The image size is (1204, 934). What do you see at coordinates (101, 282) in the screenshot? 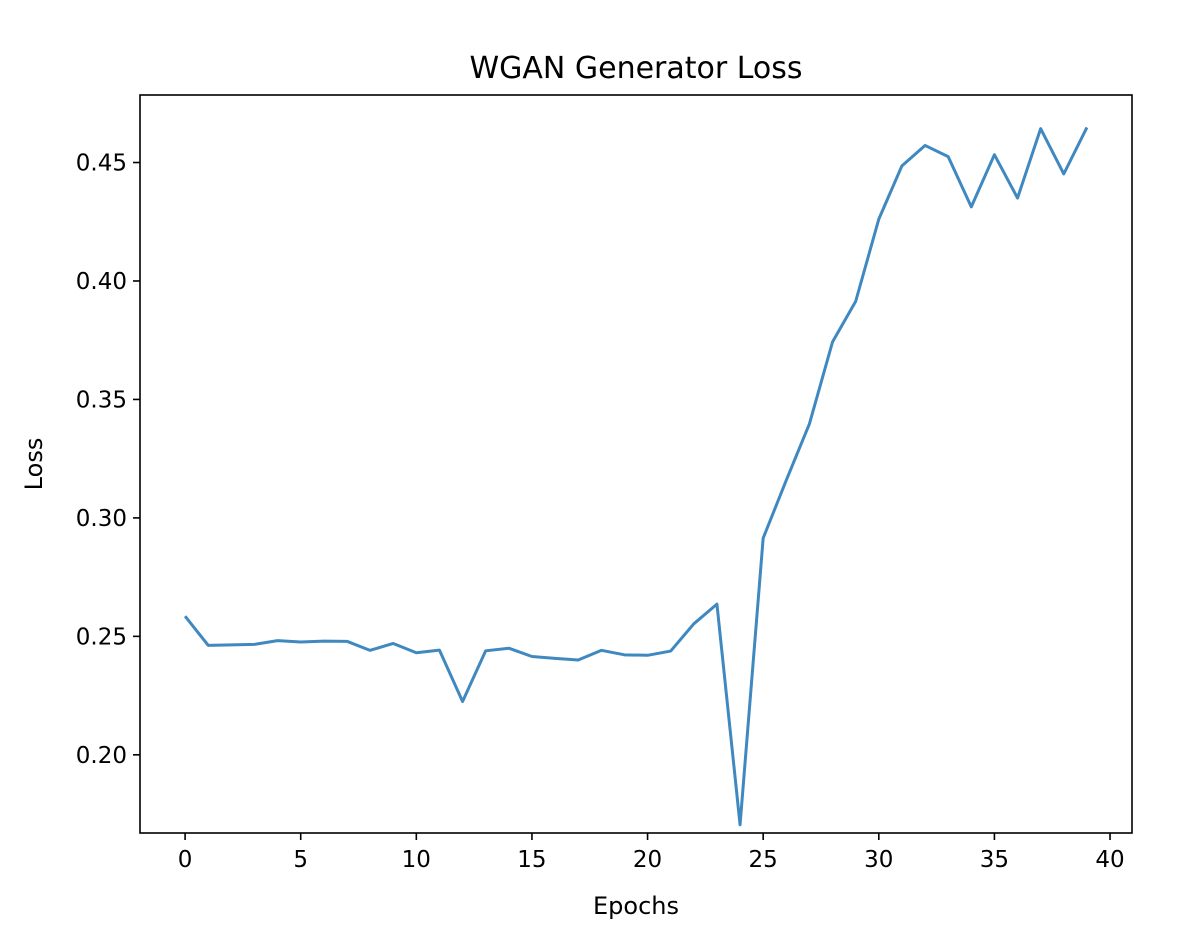
I see `y-tick-label: 0.40` at bounding box center [101, 282].